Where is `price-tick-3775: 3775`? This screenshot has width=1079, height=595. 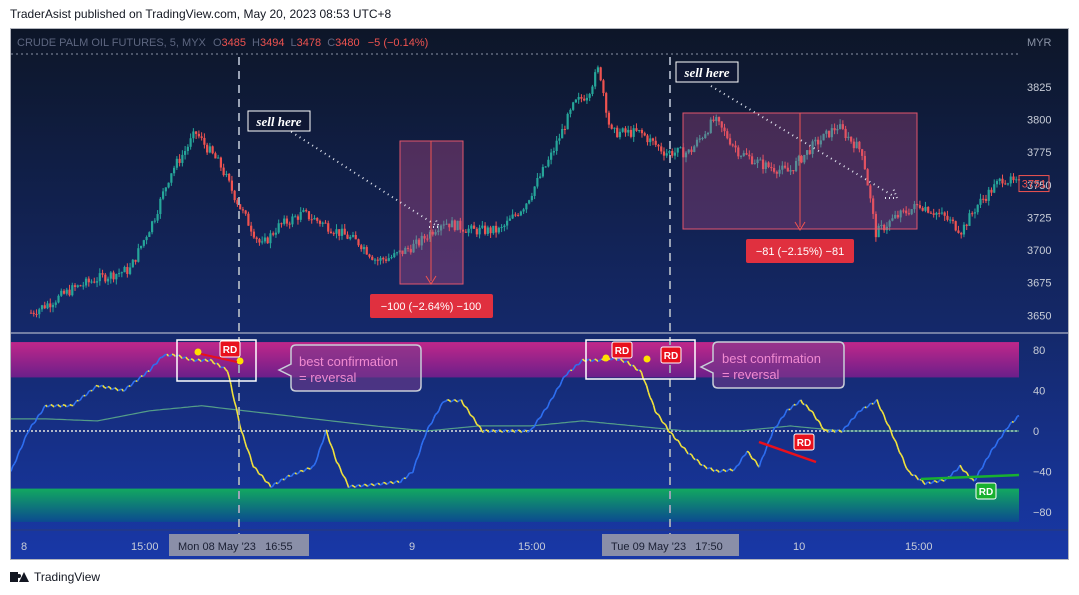
price-tick-3775: 3775 is located at coordinates (1039, 153).